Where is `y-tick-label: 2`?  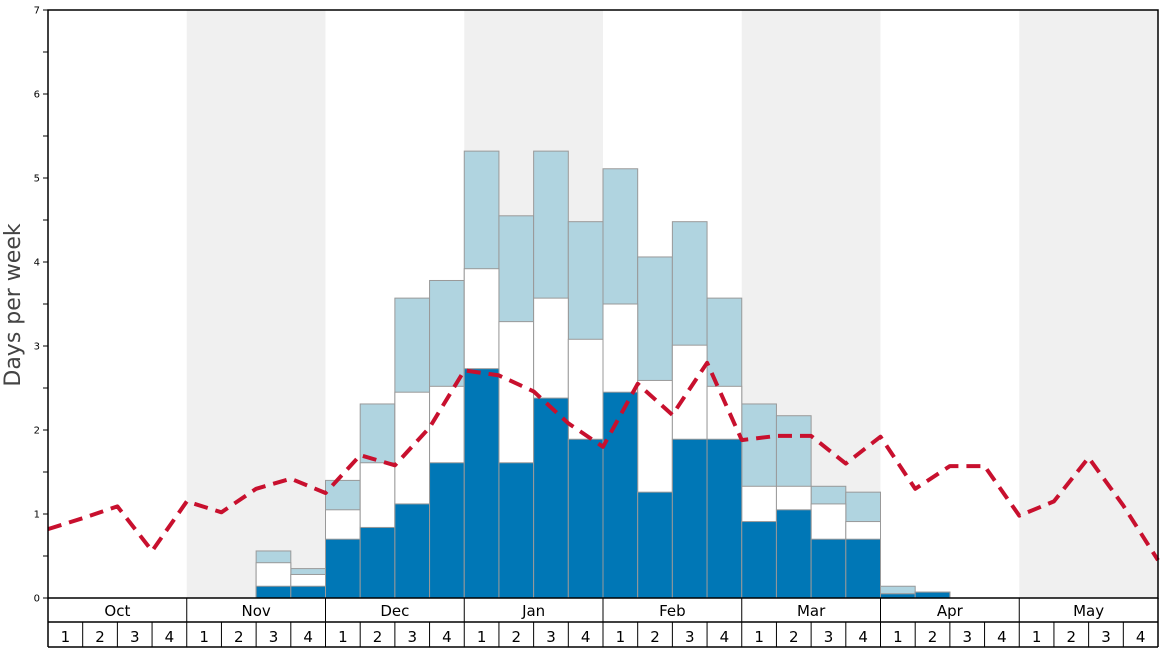
y-tick-label: 2 is located at coordinates (37, 431).